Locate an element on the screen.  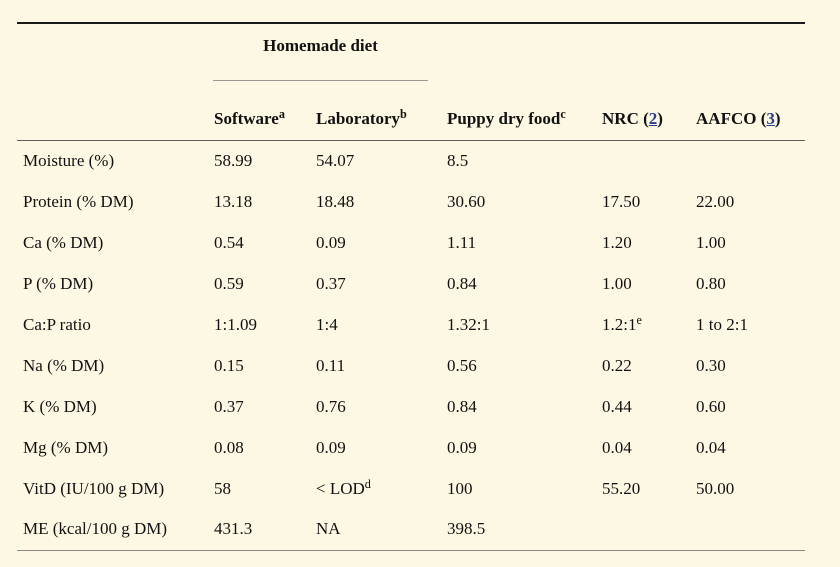
table-row: Mg (% DM) 0.08 0.09 0.09 0.04 0.04 is located at coordinates (411, 447).